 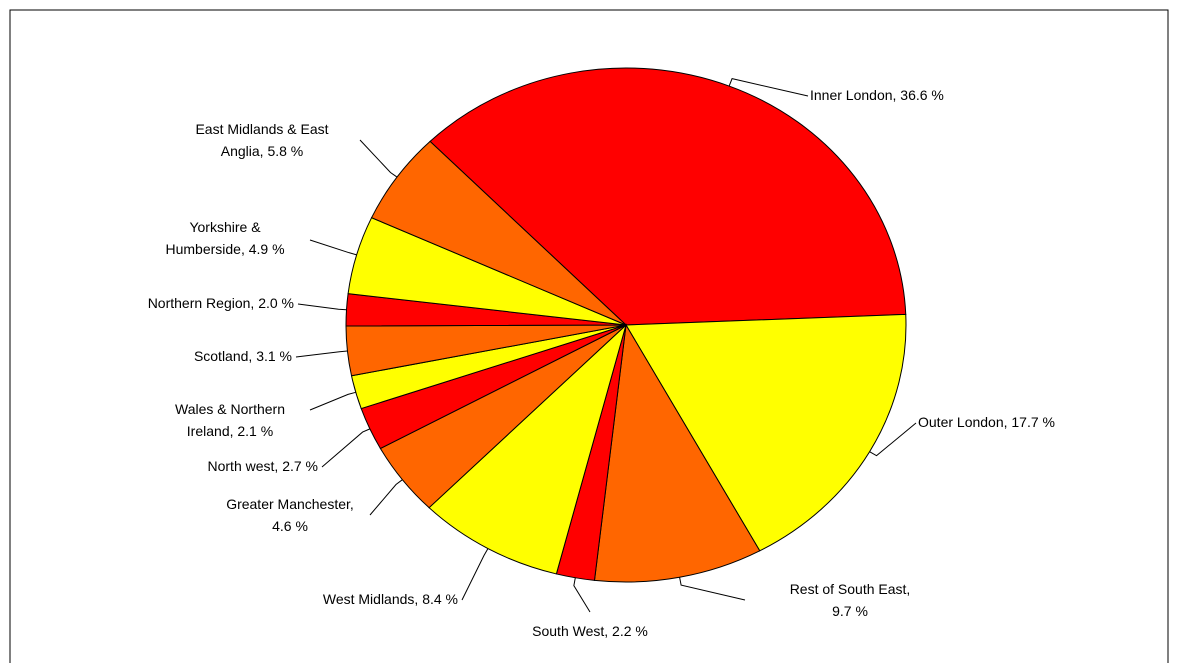 I want to click on slice-label: West Midlands, 8.4 %, so click(x=390, y=599).